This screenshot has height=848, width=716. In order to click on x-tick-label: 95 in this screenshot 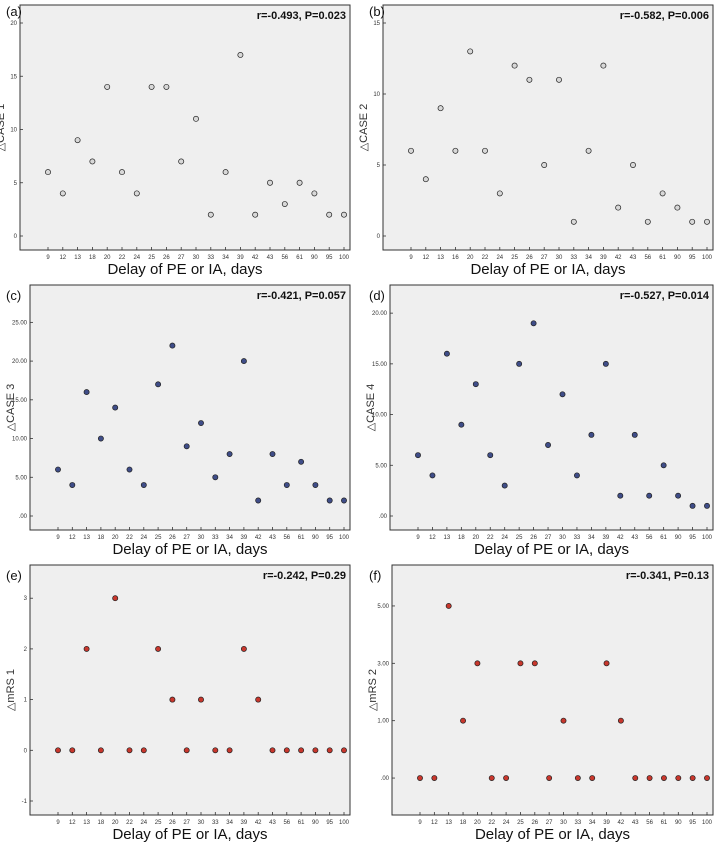, I will do `click(329, 258)`.